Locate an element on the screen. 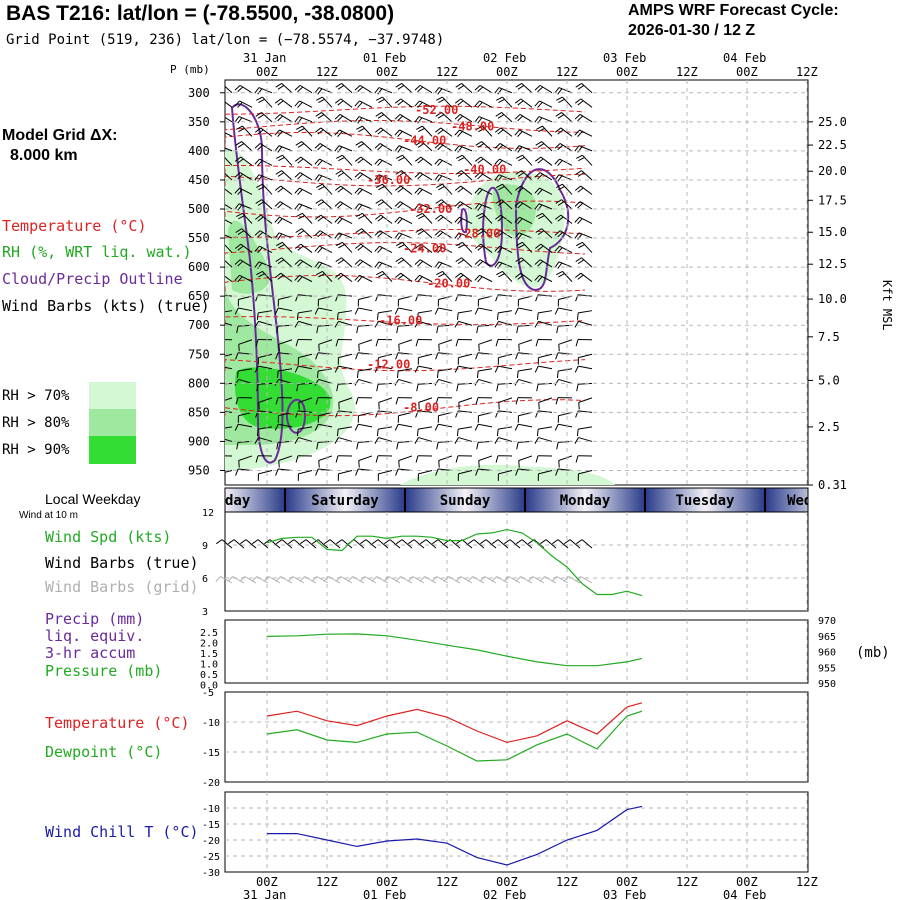 This screenshot has height=900, width=900. pressure-unit-label: (mb) is located at coordinates (873, 653).